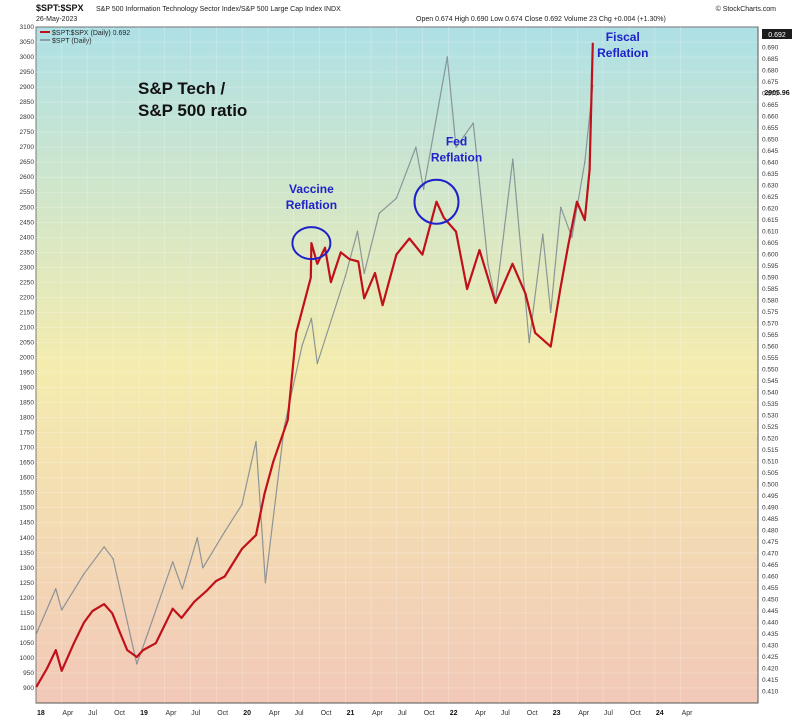 The width and height of the screenshot is (800, 727). I want to click on plot-legend: $SPT:$SPX (Daily) 0.692 $SPT (Daily), so click(85, 37).